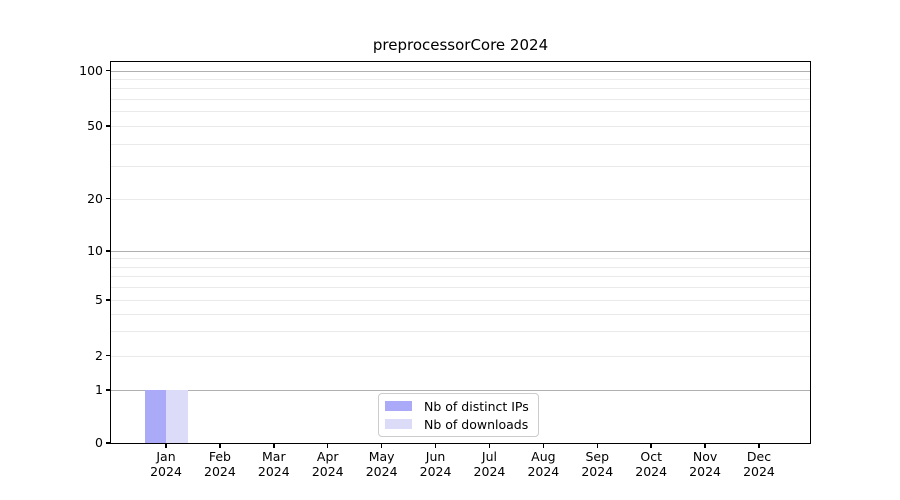 The image size is (900, 500). I want to click on x-tick-label: Jul 2024, so click(489, 464).